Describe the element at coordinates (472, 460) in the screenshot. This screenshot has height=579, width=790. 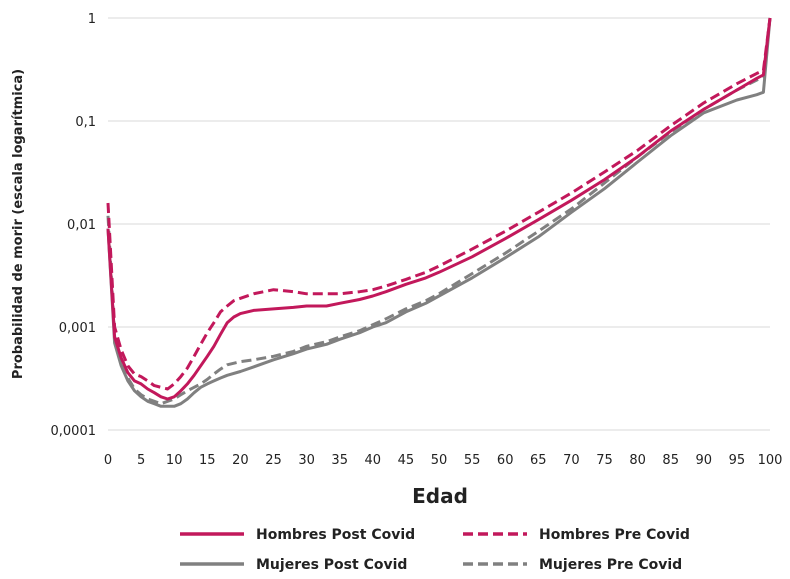
I see `x-tick-label: 55` at that location.